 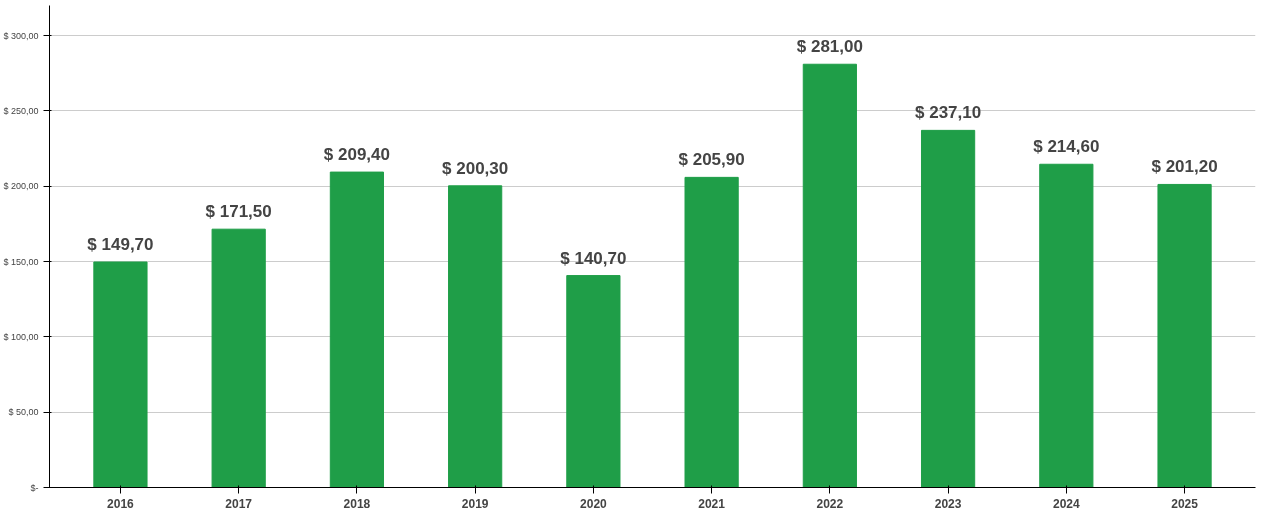 What do you see at coordinates (948, 503) in the screenshot?
I see `x-tick-label: 2023` at bounding box center [948, 503].